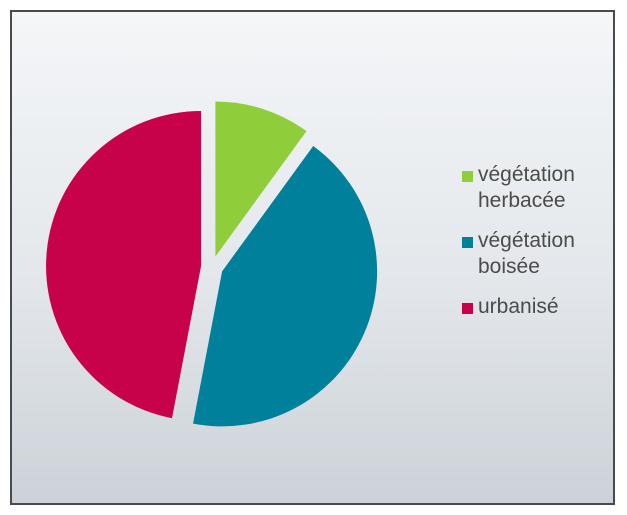  I want to click on legend-label: urbanisé, so click(518, 306).